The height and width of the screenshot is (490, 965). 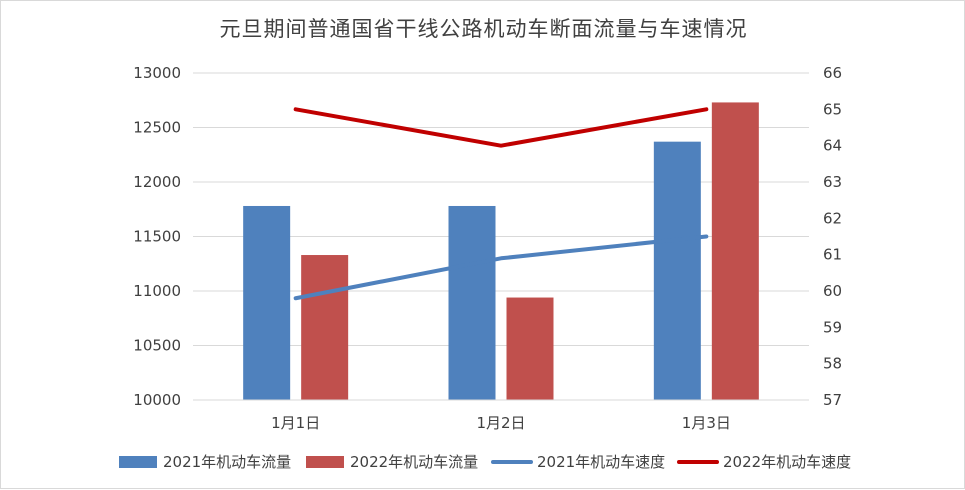 What do you see at coordinates (157, 182) in the screenshot?
I see `y-left-tick-label: 12000` at bounding box center [157, 182].